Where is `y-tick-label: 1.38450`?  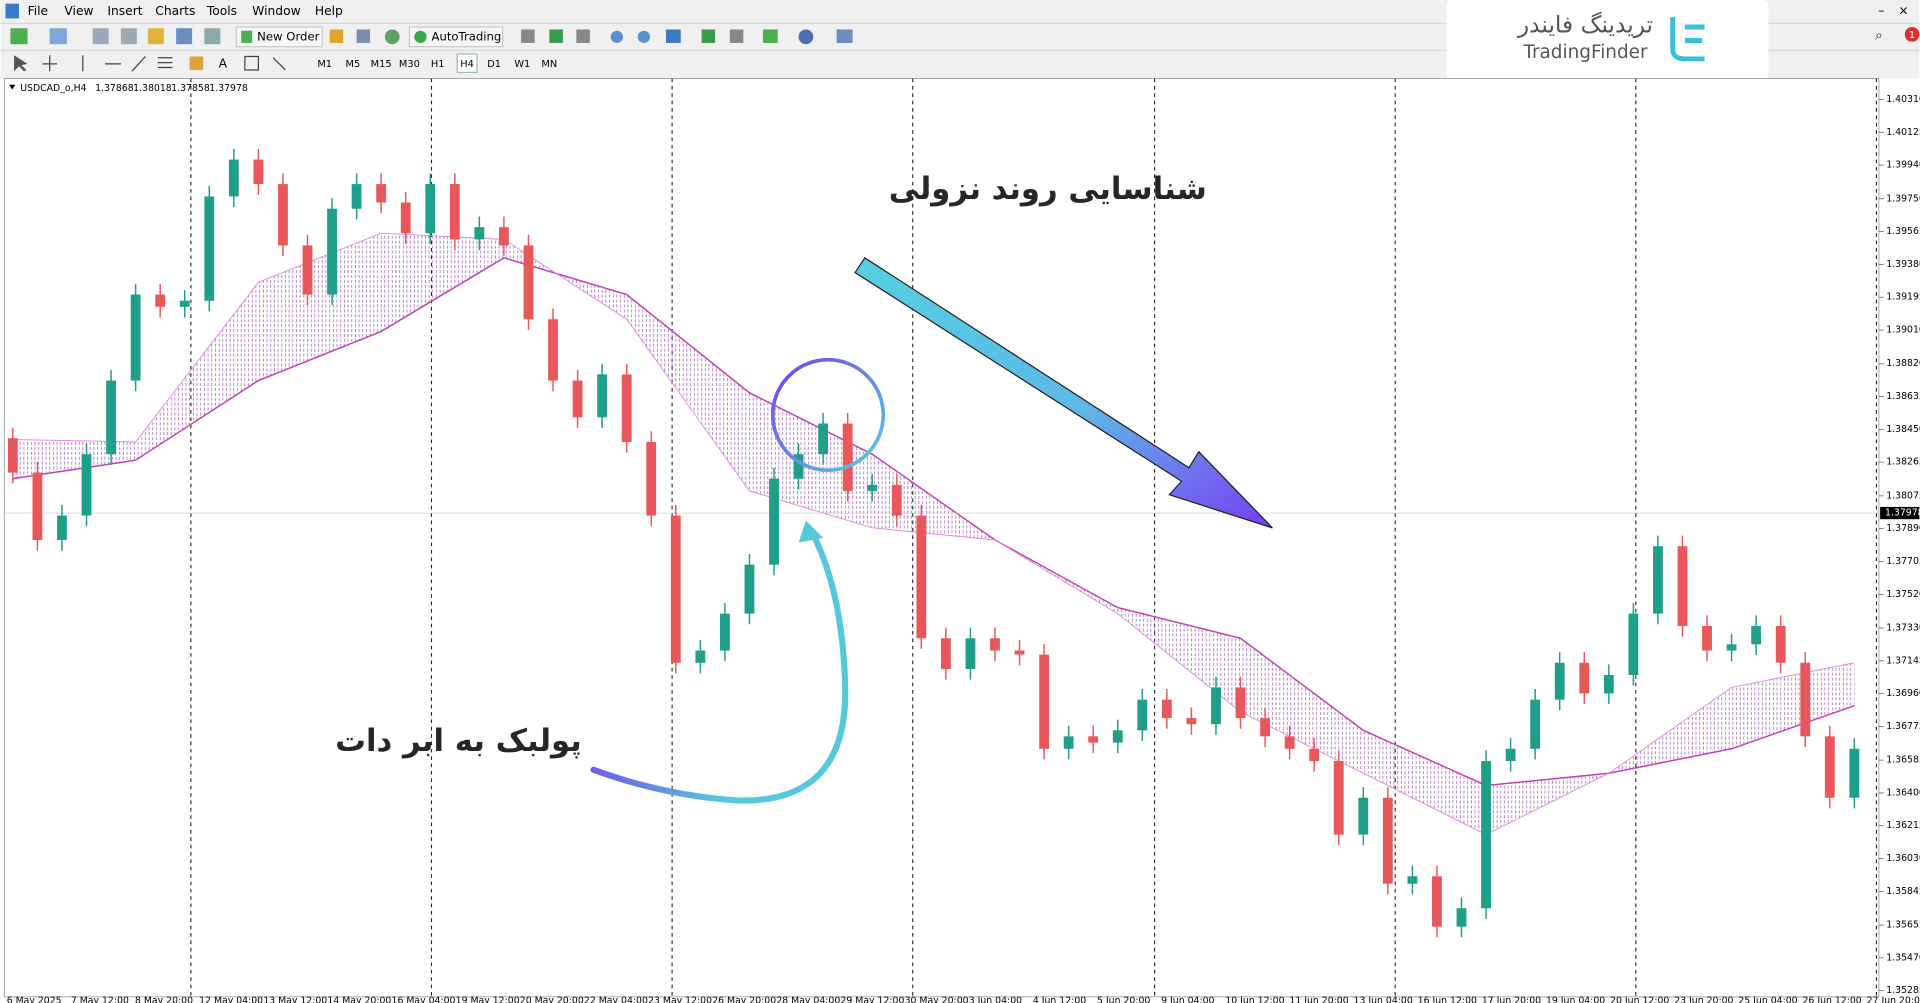
y-tick-label: 1.38450 is located at coordinates (1903, 429).